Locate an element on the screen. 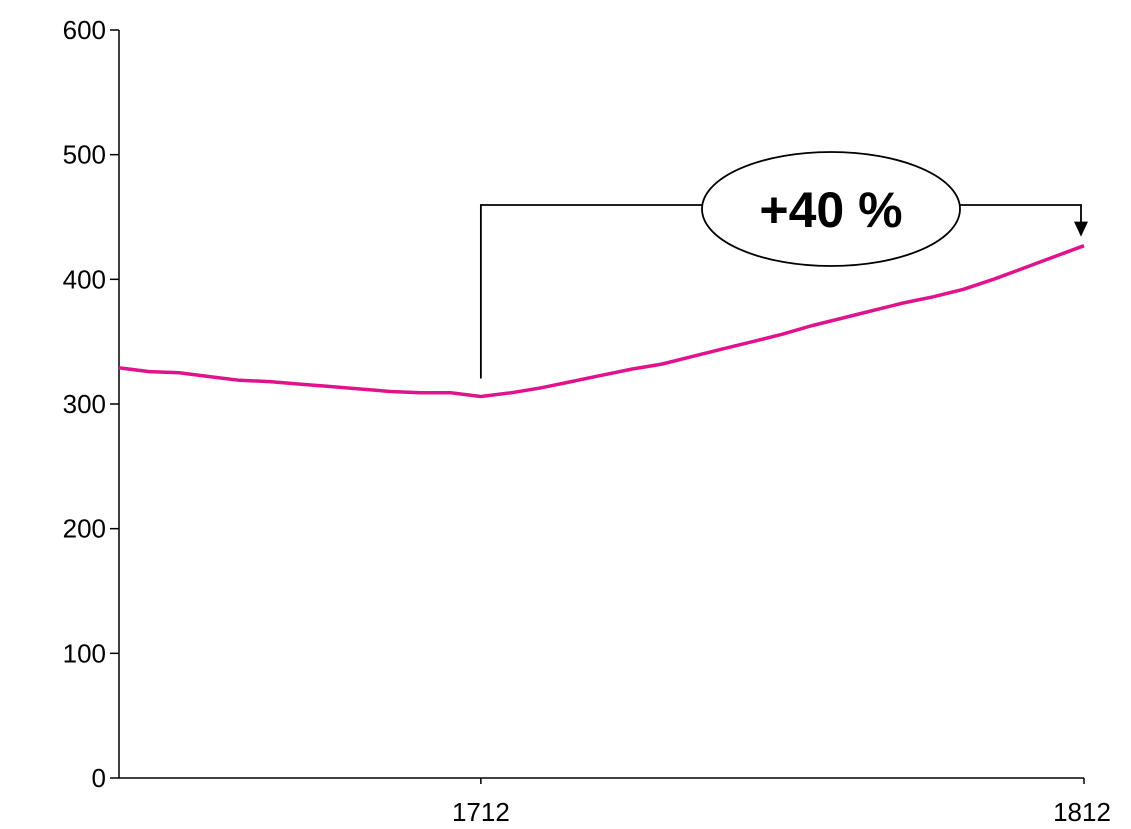 This screenshot has width=1131, height=829. y-tick-label: 200 is located at coordinates (84, 529).